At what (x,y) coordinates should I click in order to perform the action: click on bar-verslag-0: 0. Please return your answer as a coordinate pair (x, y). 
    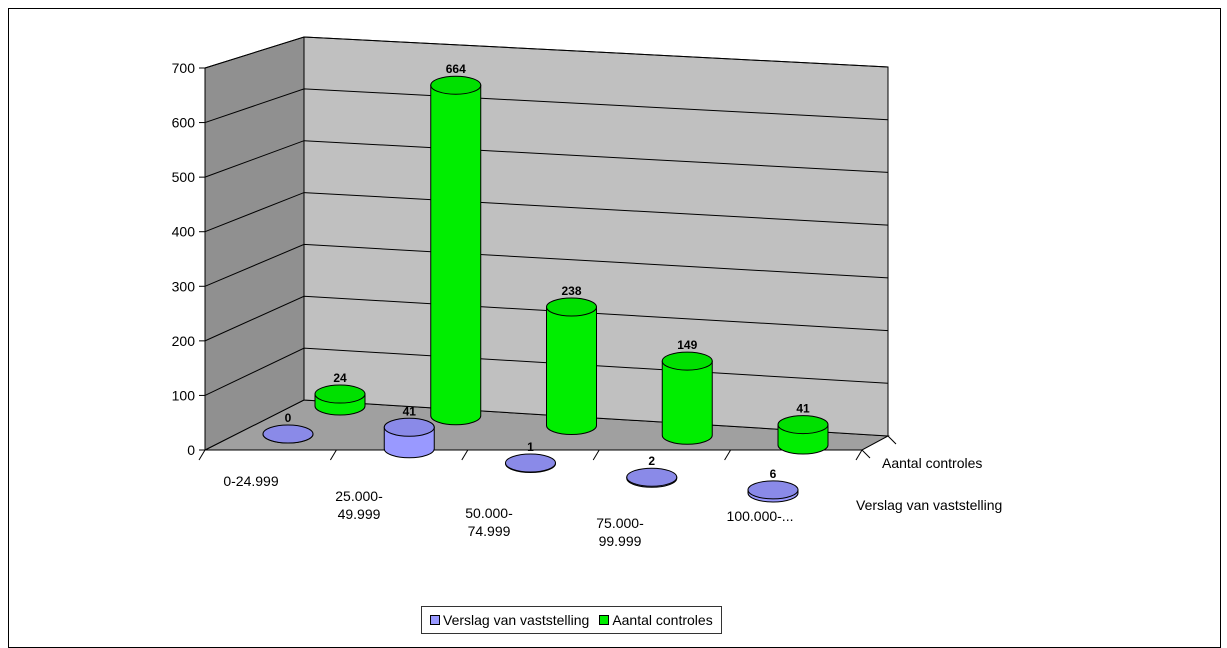
    Looking at the image, I should click on (288, 427).